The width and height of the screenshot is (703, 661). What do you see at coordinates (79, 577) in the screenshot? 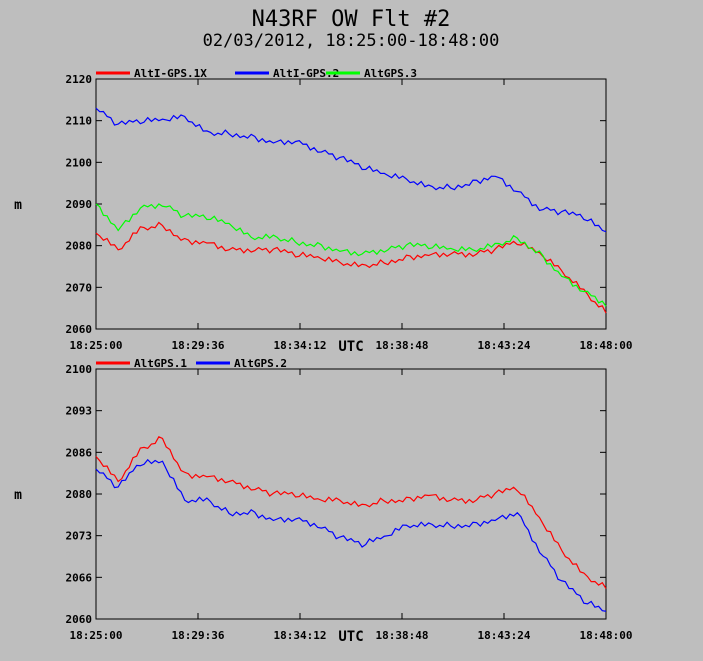
I see `y-tick-label: 2066` at bounding box center [79, 577].